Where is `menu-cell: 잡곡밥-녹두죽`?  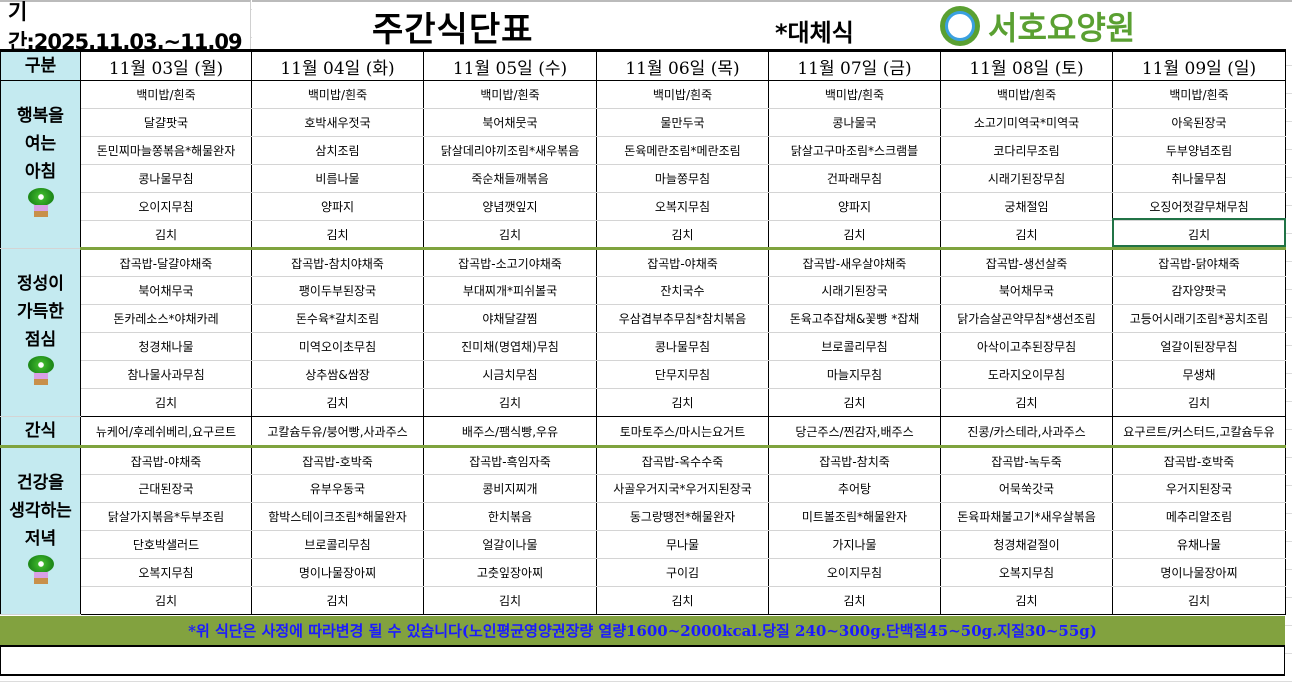
menu-cell: 잡곡밥-녹두죽 is located at coordinates (1026, 460).